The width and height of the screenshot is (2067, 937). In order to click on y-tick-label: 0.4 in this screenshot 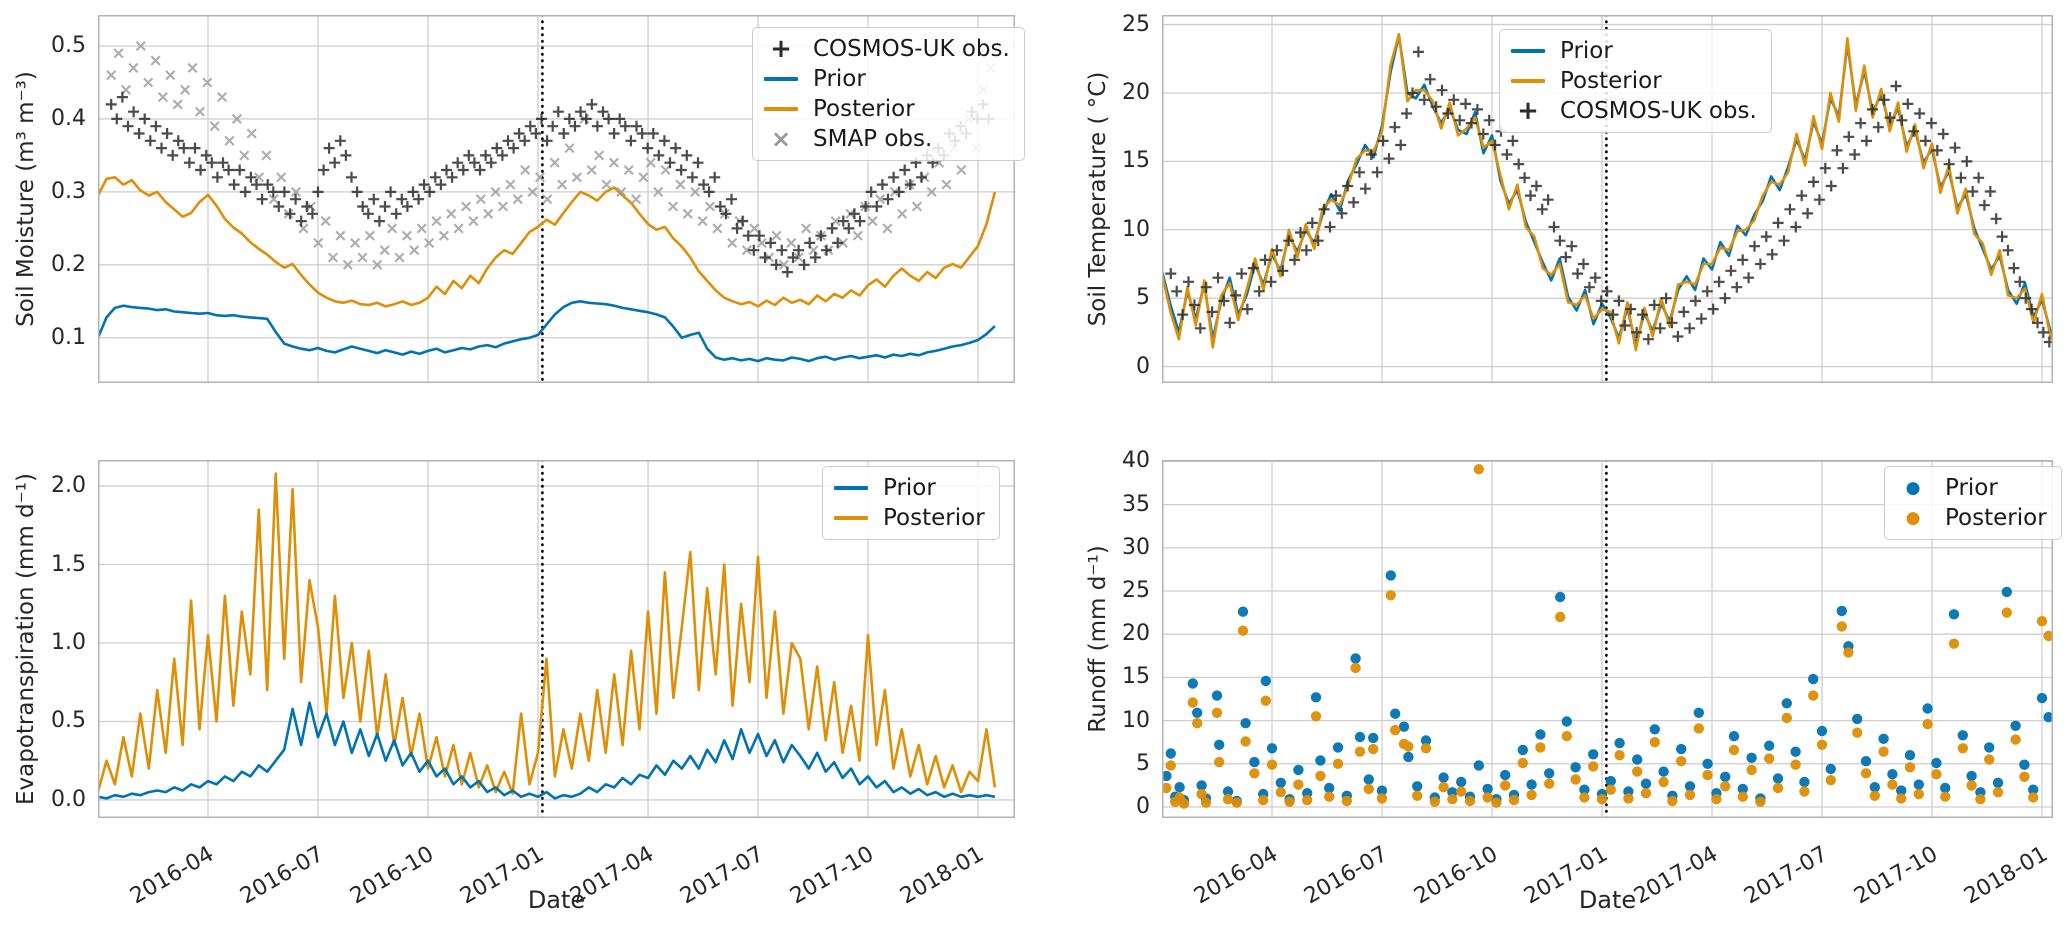, I will do `click(68, 118)`.